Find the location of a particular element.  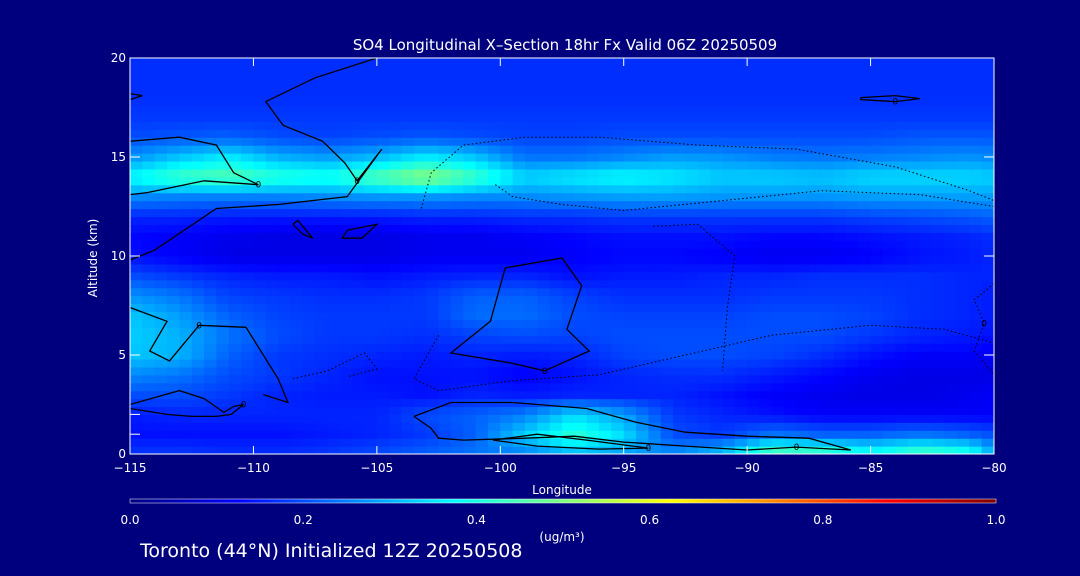

colorbar-ticks: 0.0 0.2 0.4 0.6 0.8 1.0 is located at coordinates (562, 520).